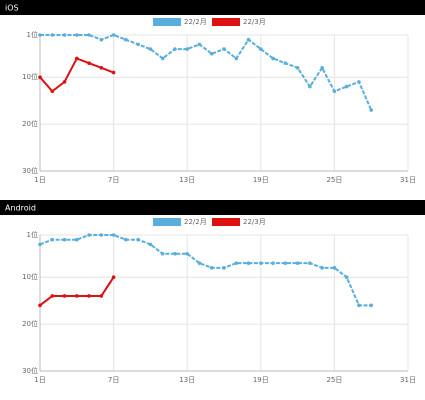 The image size is (425, 400). Describe the element at coordinates (20, 208) in the screenshot. I see `chart-title: Android` at that location.